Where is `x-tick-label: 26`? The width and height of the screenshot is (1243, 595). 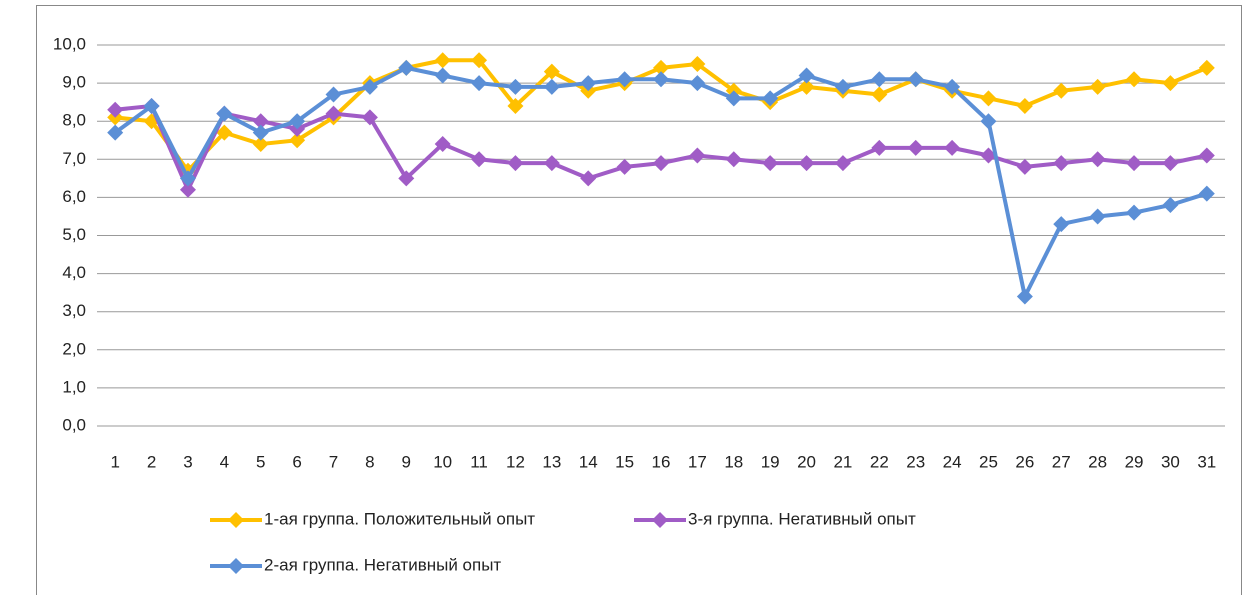 x-tick-label: 26 is located at coordinates (1024, 461).